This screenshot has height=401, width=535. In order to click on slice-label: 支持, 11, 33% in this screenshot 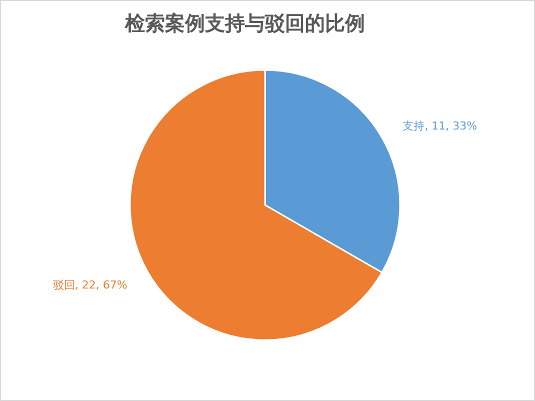, I will do `click(440, 126)`.